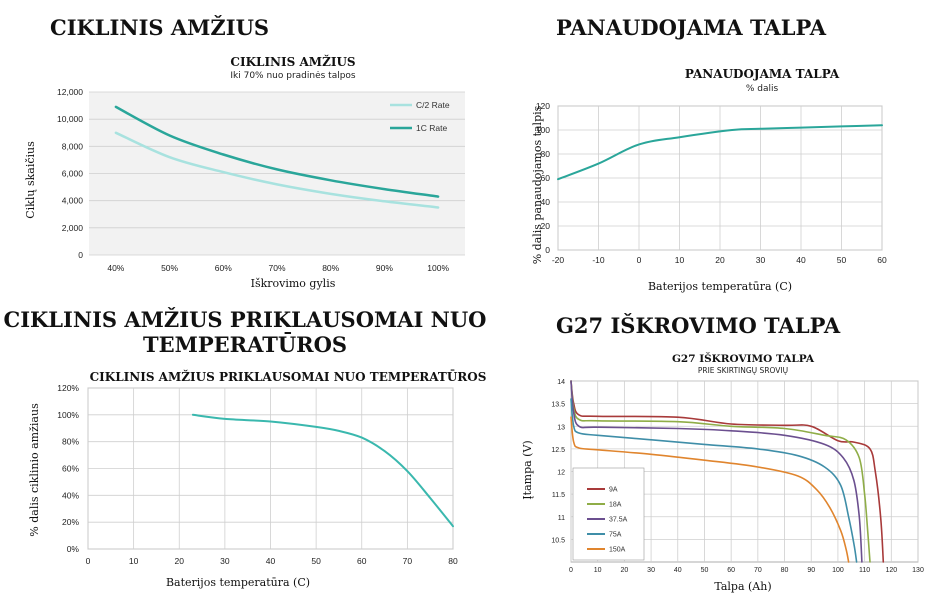  Describe the element at coordinates (811, 570) in the screenshot. I see `x-tick-label: 90` at that location.